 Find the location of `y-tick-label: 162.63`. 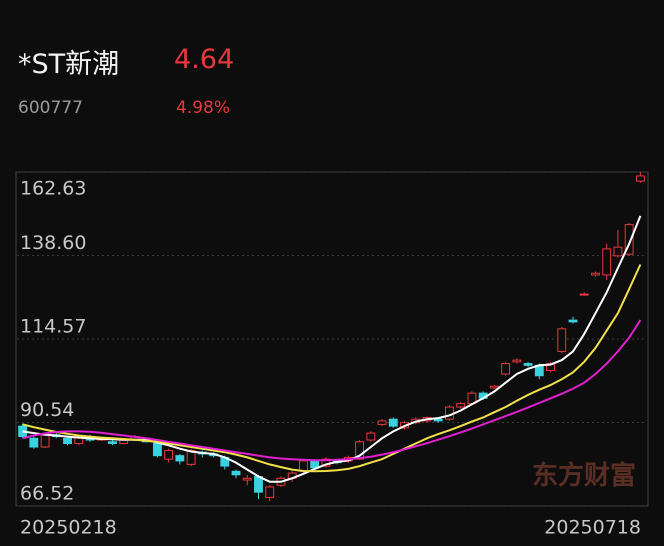

y-tick-label: 162.63 is located at coordinates (53, 189).